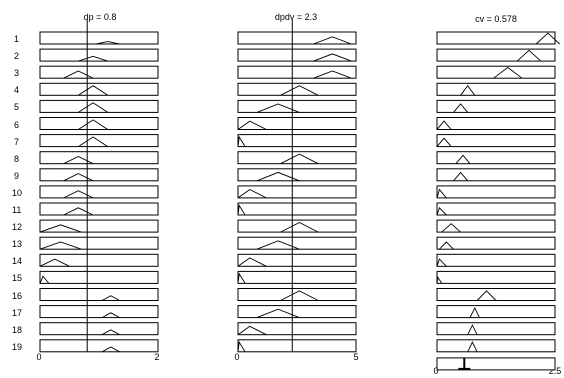 The width and height of the screenshot is (564, 378). What do you see at coordinates (464, 363) in the screenshot?
I see `cv-aggregate-marker` at bounding box center [464, 363].